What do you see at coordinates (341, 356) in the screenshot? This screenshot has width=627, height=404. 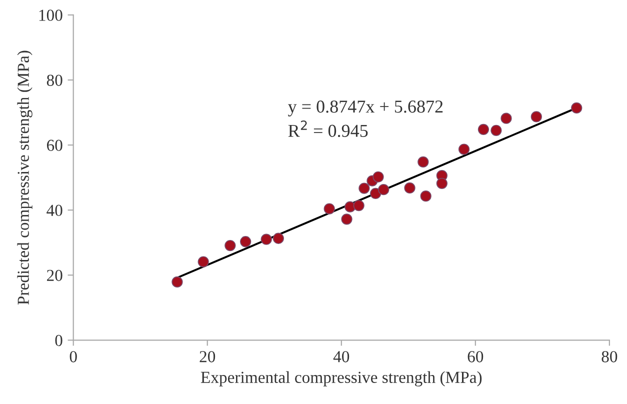 I see `x-tick-label: 40` at bounding box center [341, 356].